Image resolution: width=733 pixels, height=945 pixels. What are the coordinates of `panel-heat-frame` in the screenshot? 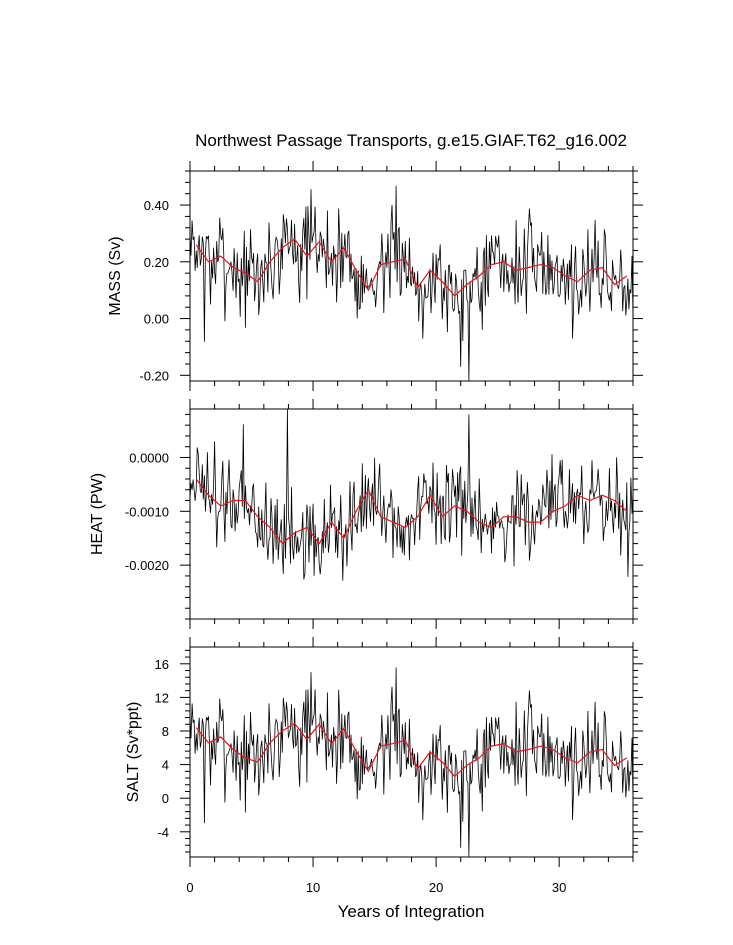 It's located at (411, 514).